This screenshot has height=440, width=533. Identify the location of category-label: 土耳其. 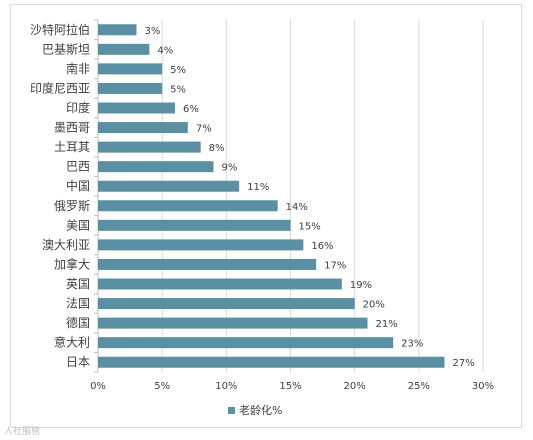
(72, 147).